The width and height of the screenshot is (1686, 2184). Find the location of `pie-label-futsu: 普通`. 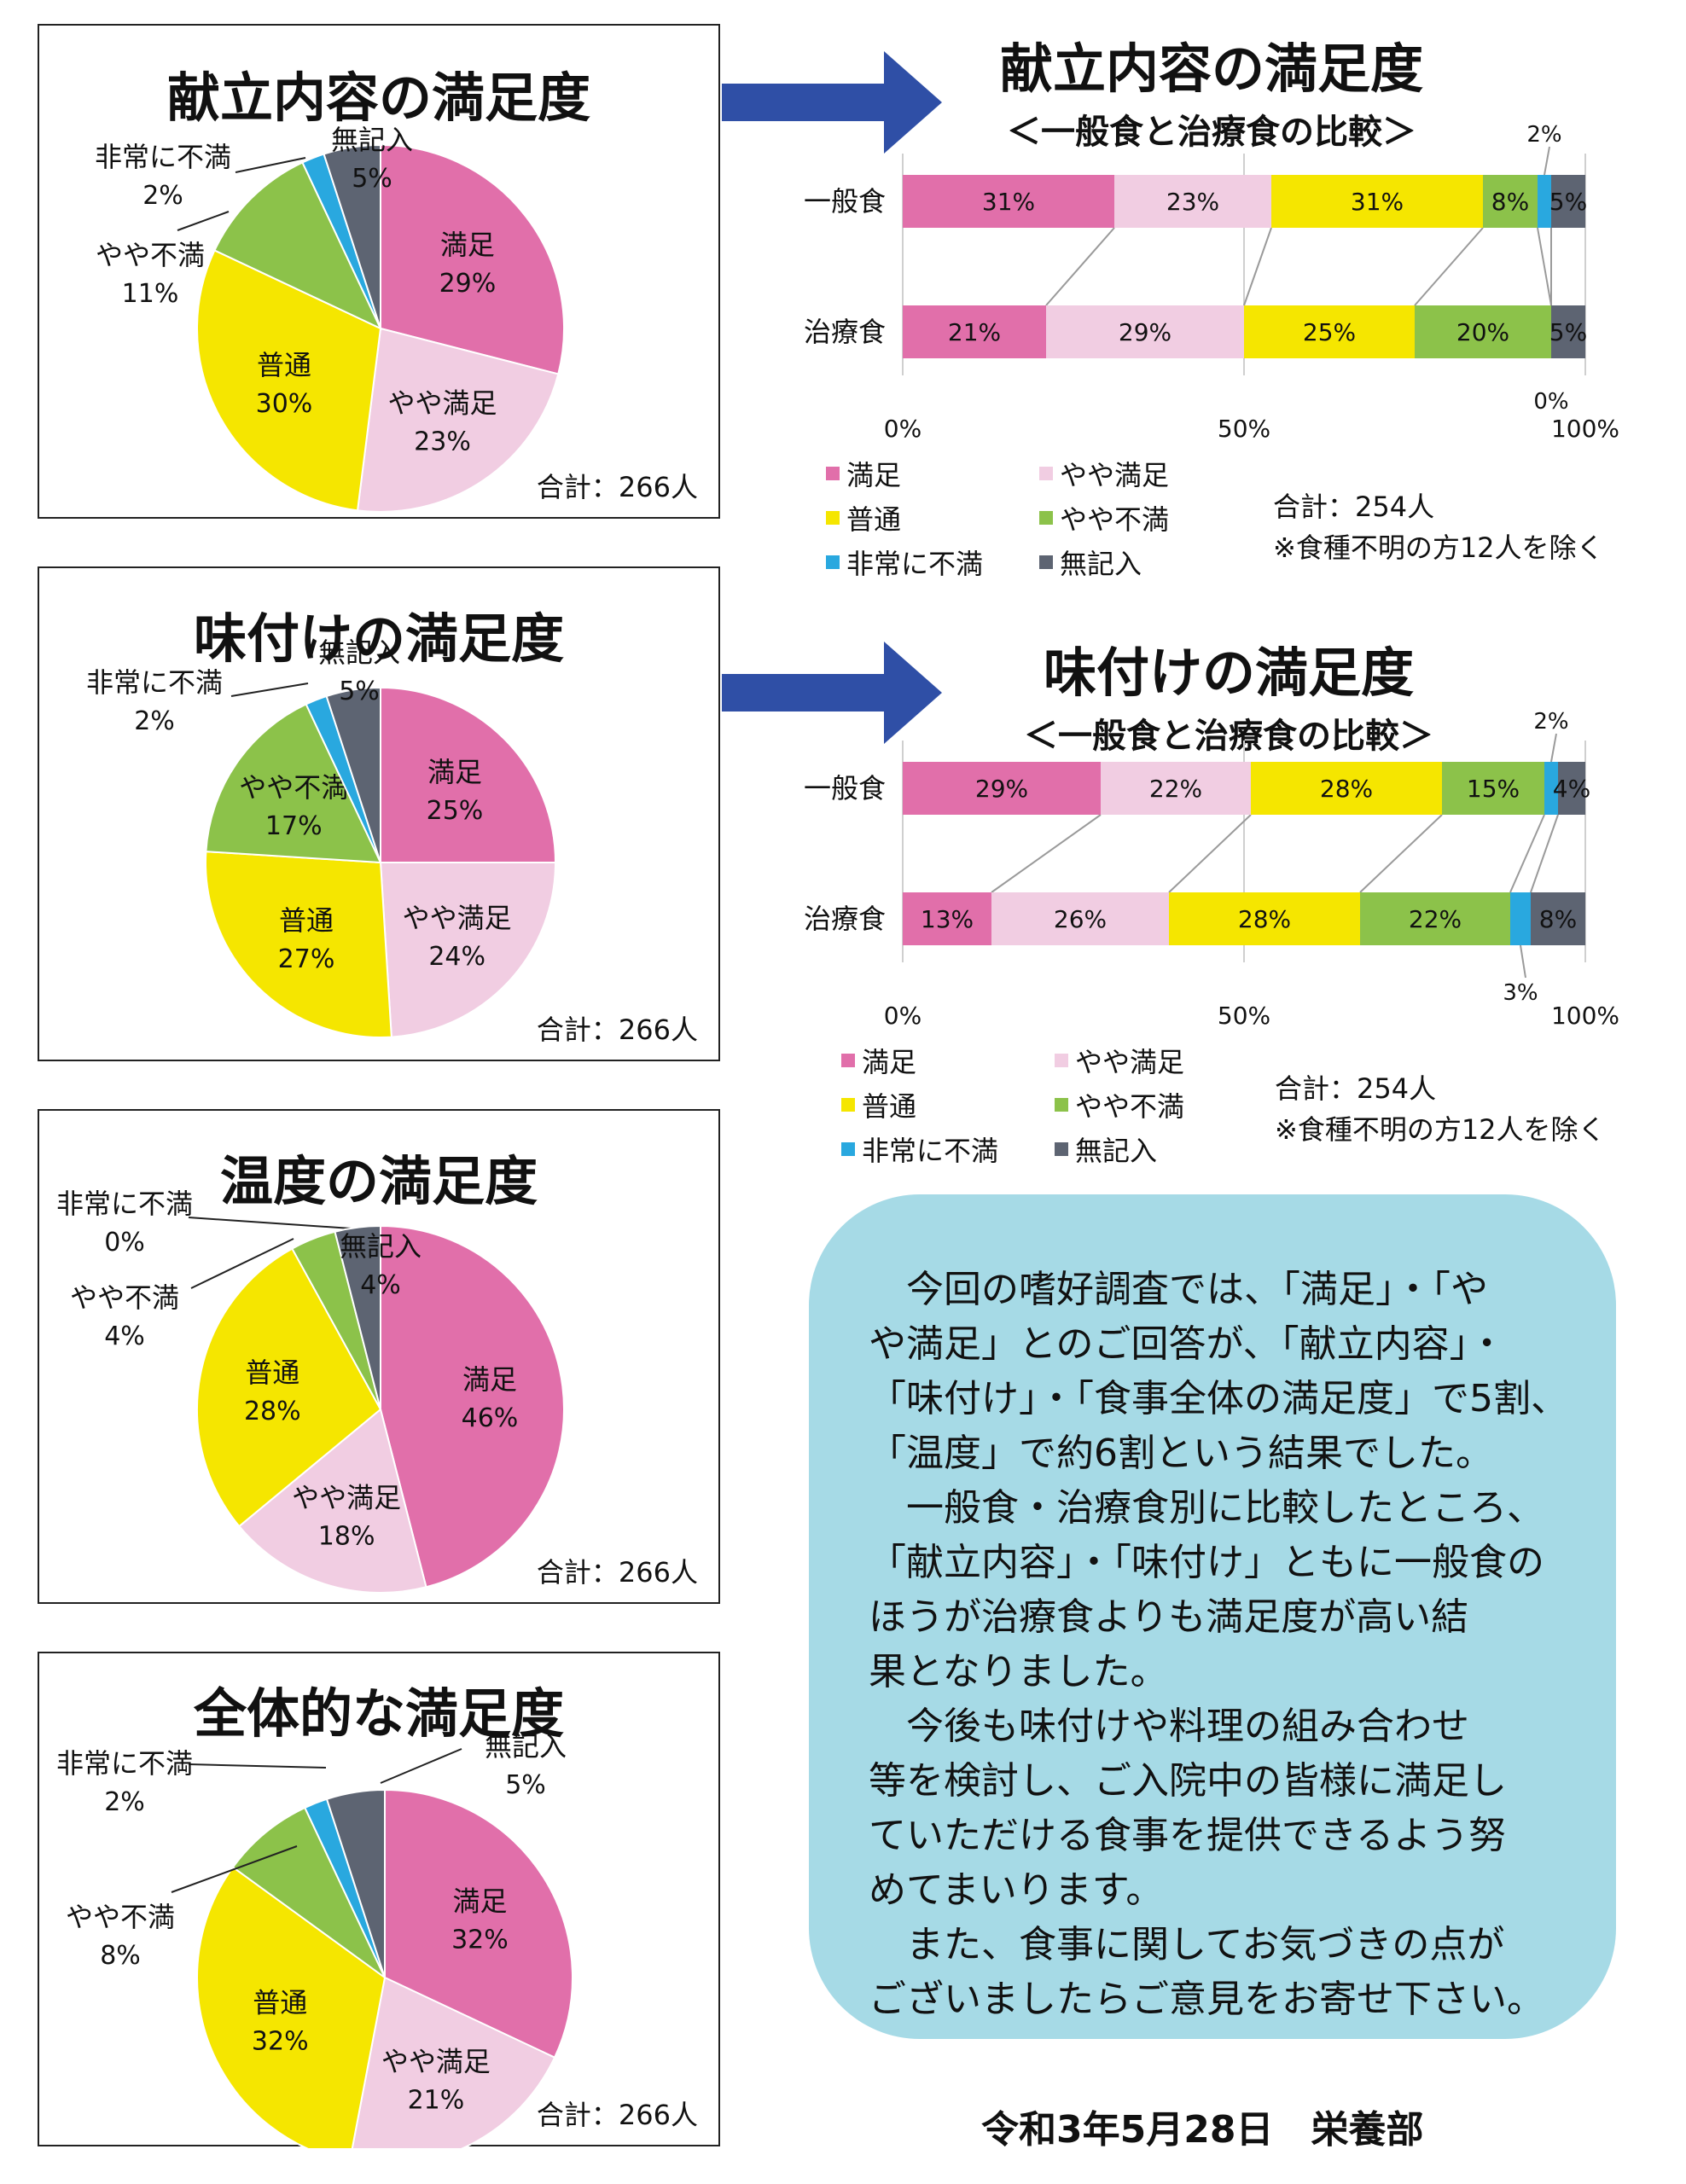

pie-label-futsu: 普通 is located at coordinates (284, 365).